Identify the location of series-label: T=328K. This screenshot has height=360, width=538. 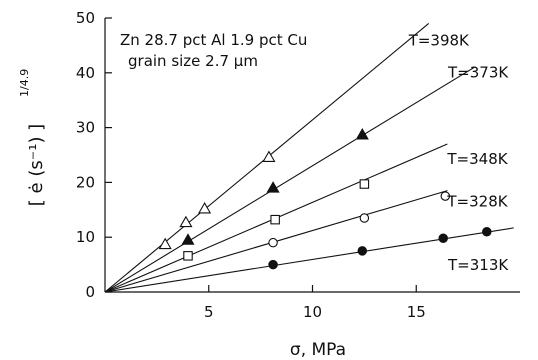
(477, 202).